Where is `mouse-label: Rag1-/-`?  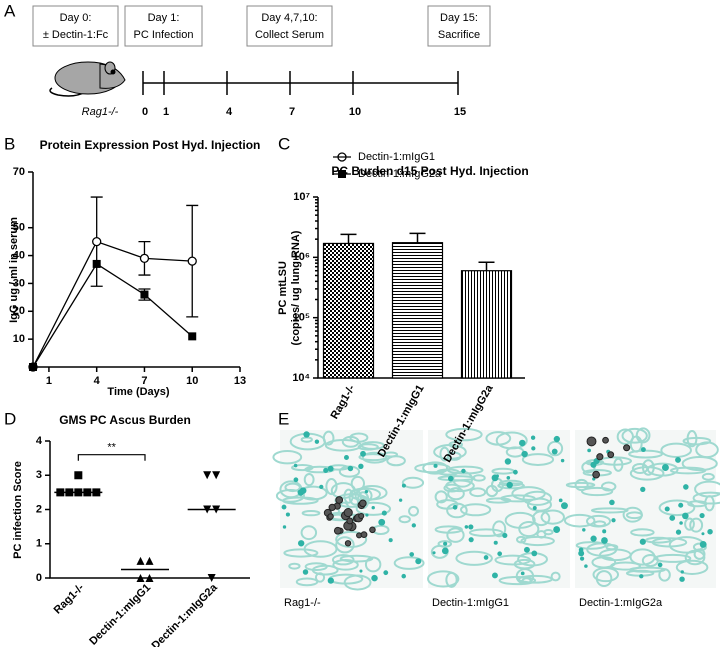 mouse-label: Rag1-/- is located at coordinates (100, 112).